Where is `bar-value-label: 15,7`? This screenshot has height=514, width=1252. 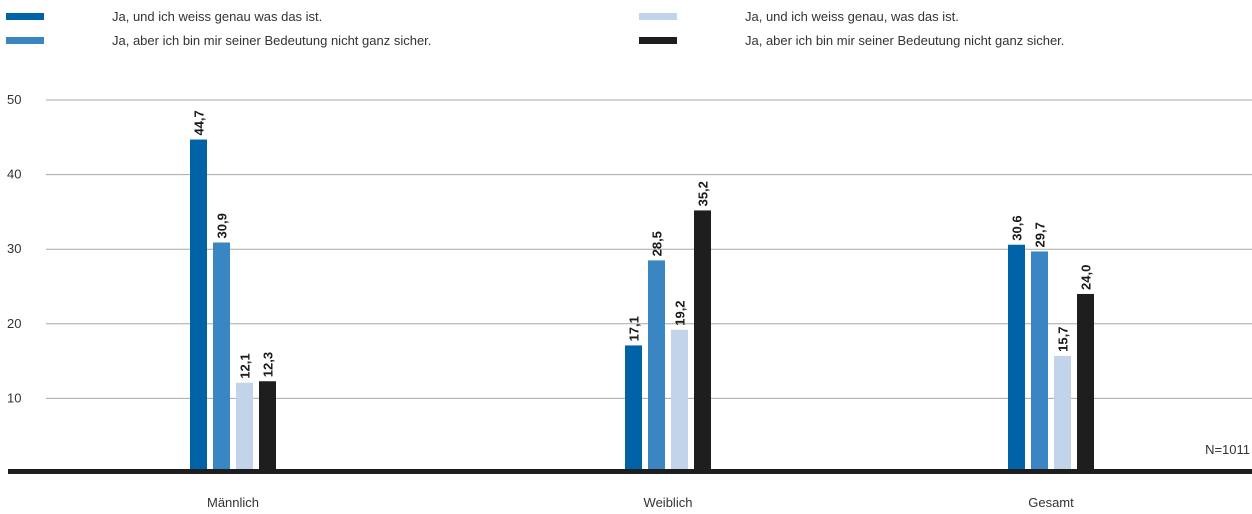 bar-value-label: 15,7 is located at coordinates (1063, 339).